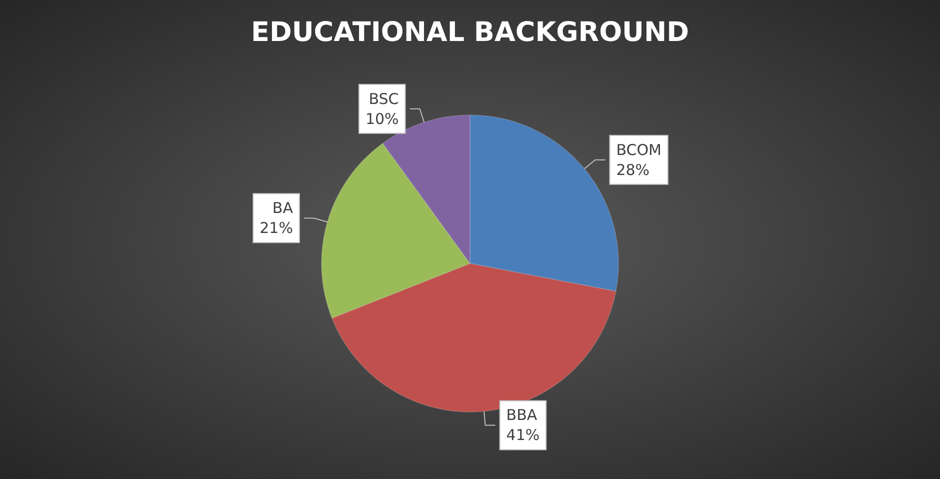 The height and width of the screenshot is (479, 940). I want to click on slice-label: BBA, so click(522, 415).